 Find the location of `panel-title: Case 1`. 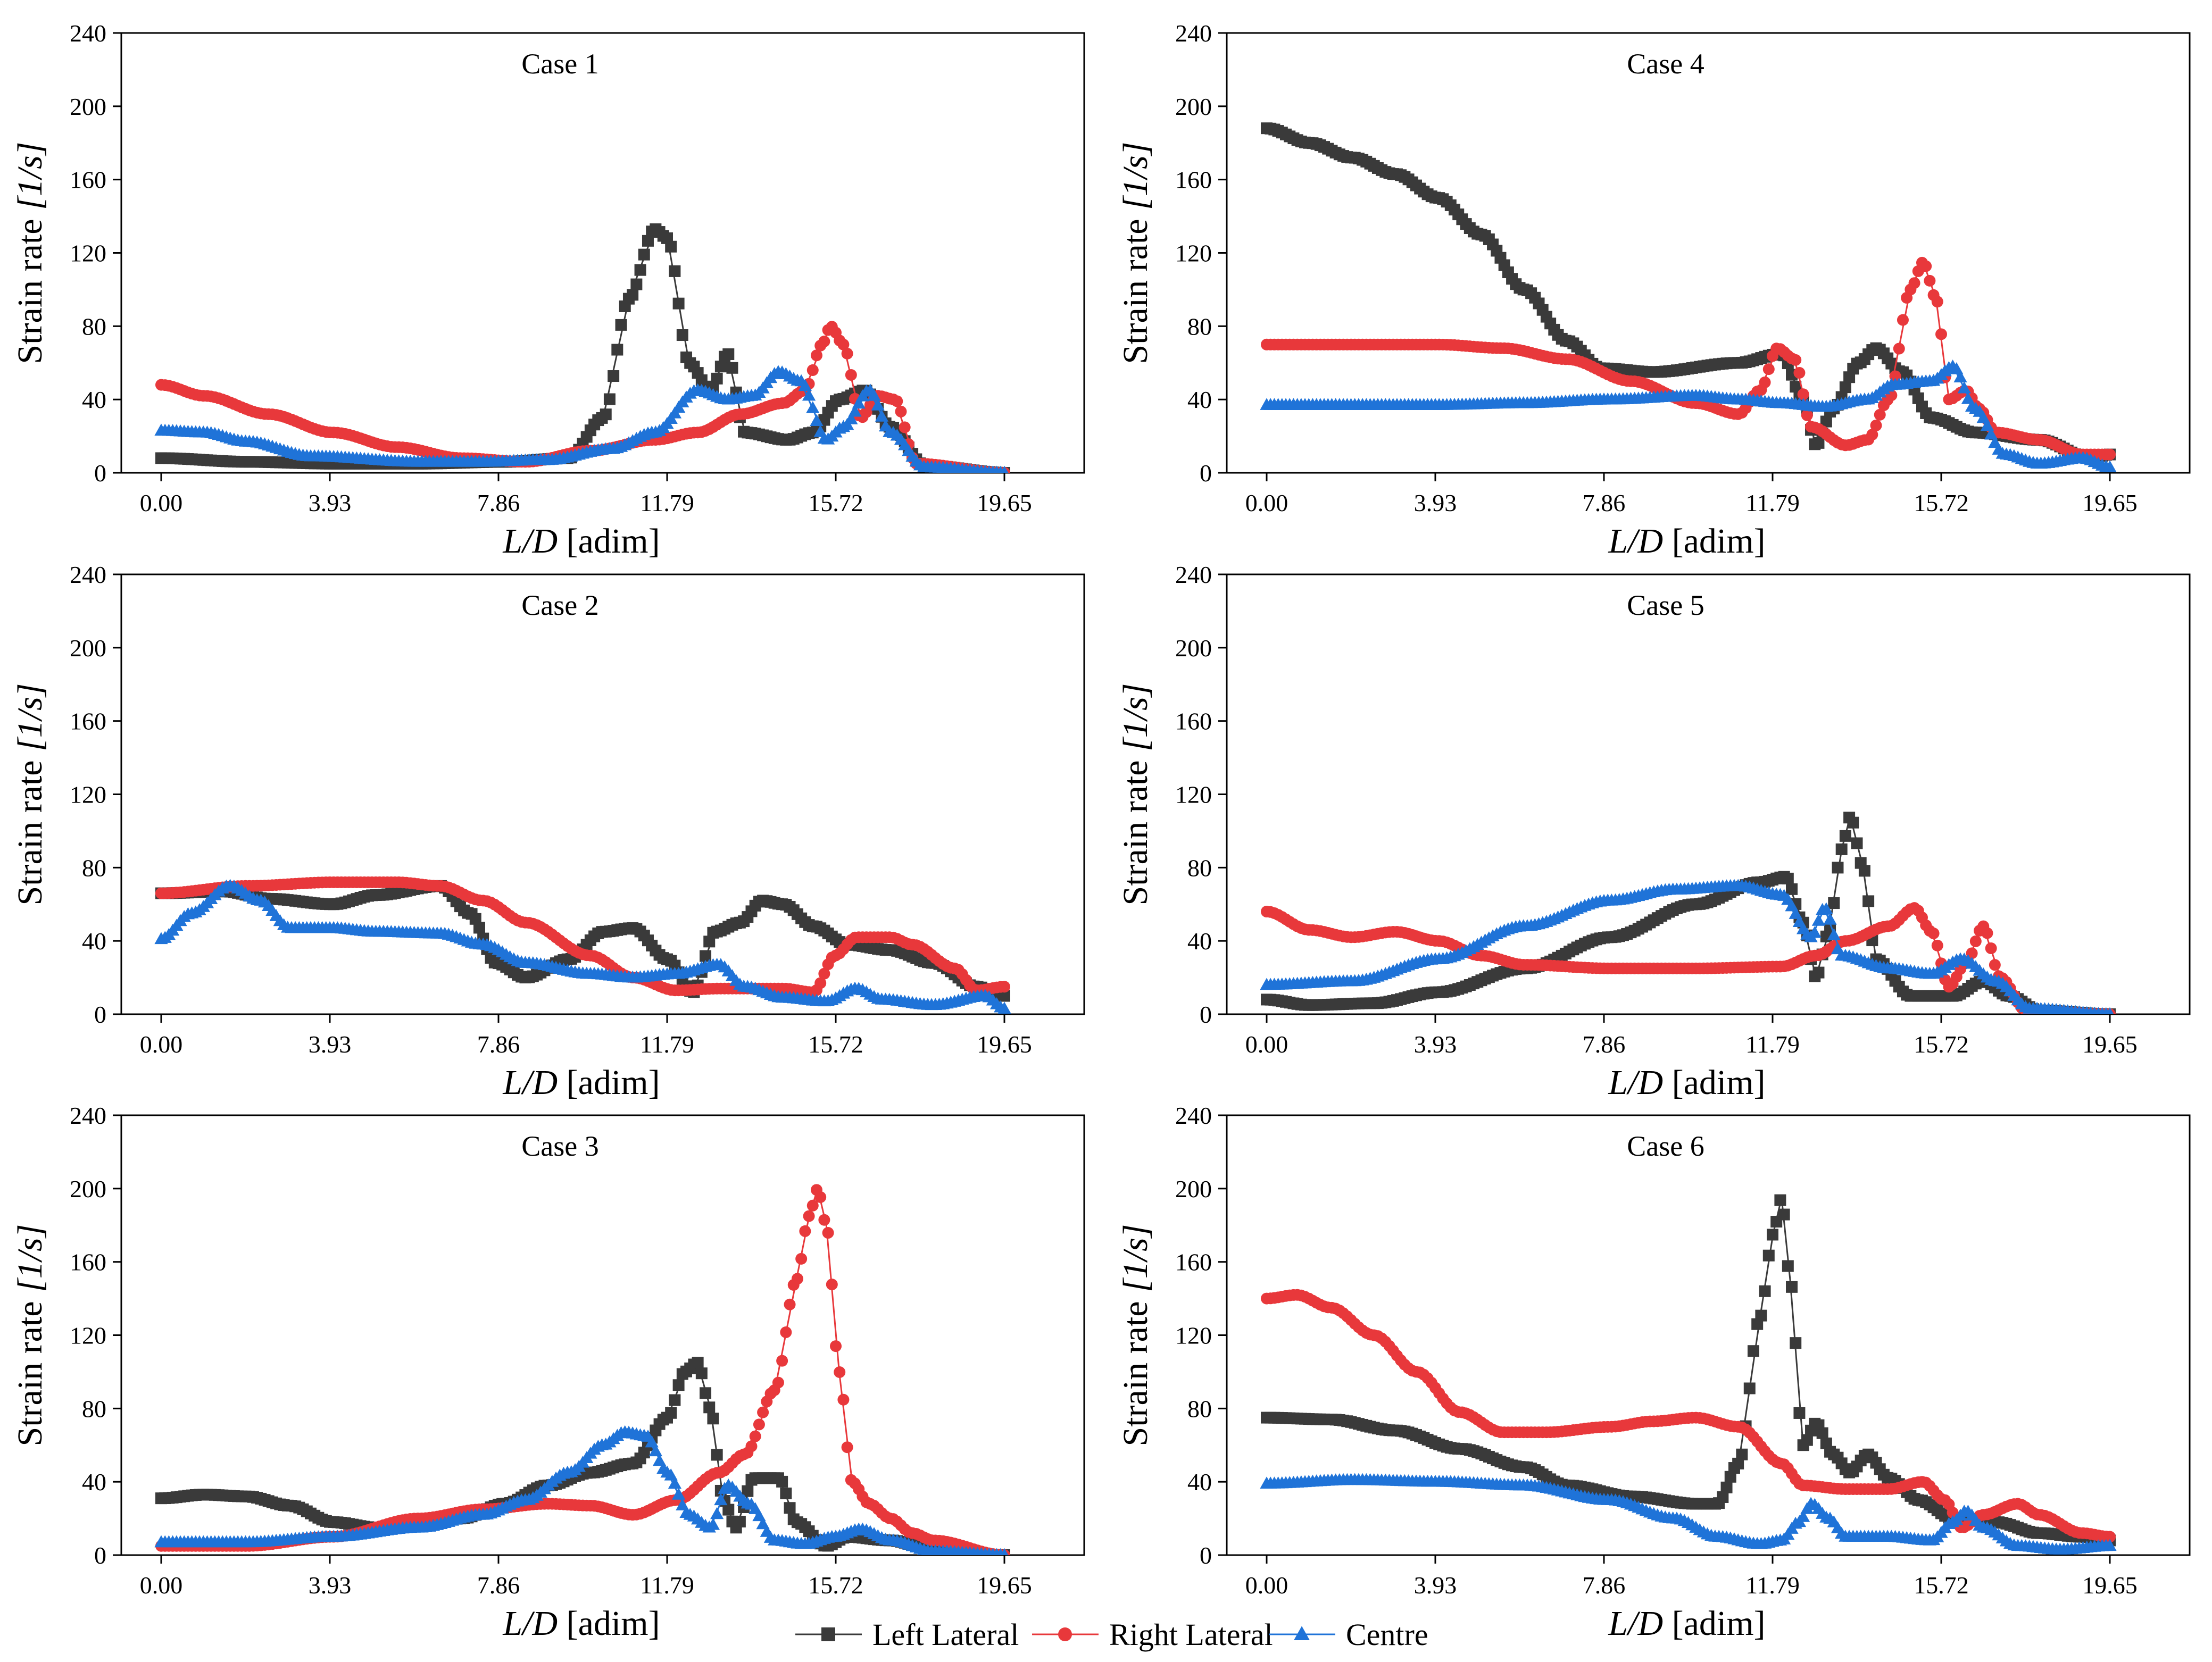

panel-title: Case 1 is located at coordinates (559, 64).